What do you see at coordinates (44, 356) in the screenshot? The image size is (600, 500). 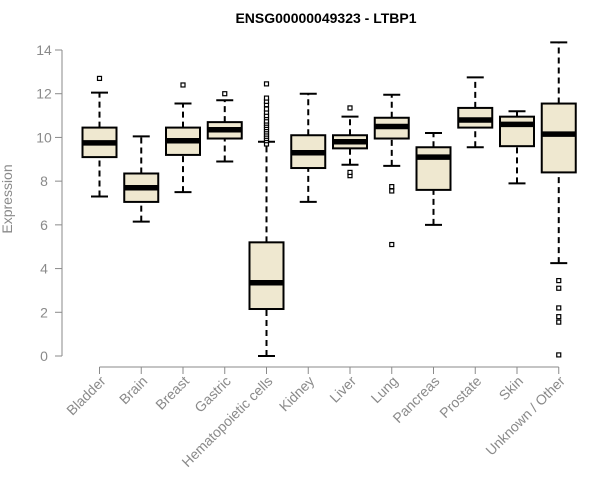 I see `y-tick-label: 0` at bounding box center [44, 356].